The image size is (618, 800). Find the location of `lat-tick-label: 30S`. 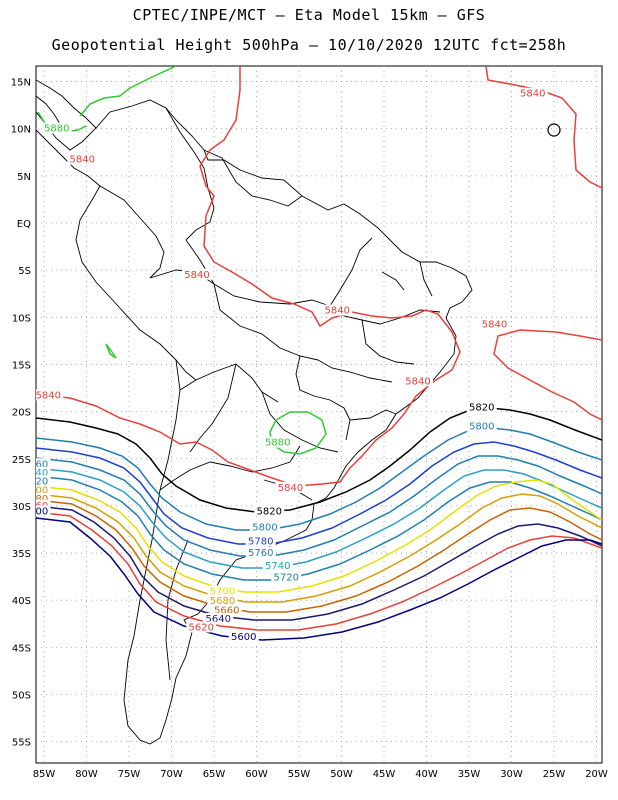

lat-tick-label: 30S is located at coordinates (21, 507).